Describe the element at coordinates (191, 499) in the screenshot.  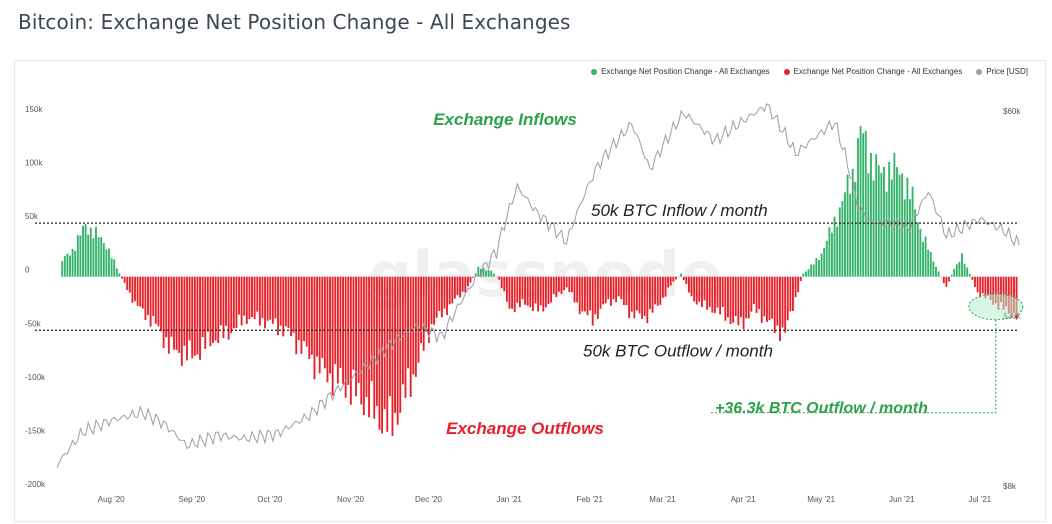
I see `x-tick-label: Sep '20` at that location.